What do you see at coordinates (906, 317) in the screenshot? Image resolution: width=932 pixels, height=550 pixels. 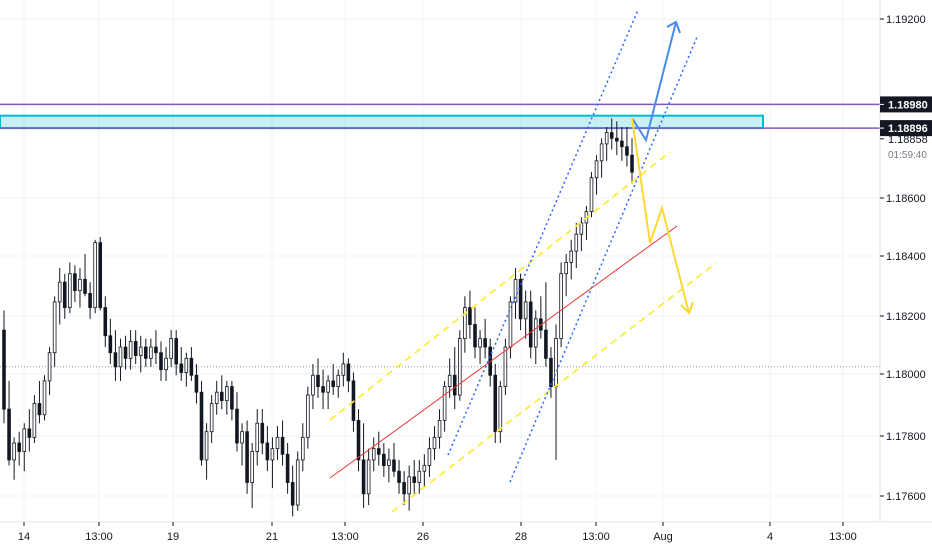 I see `price-tick-label: 1.18200` at bounding box center [906, 317].